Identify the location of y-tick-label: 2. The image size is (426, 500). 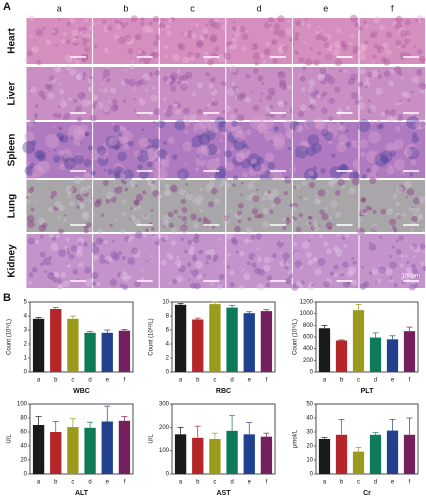
(26, 345).